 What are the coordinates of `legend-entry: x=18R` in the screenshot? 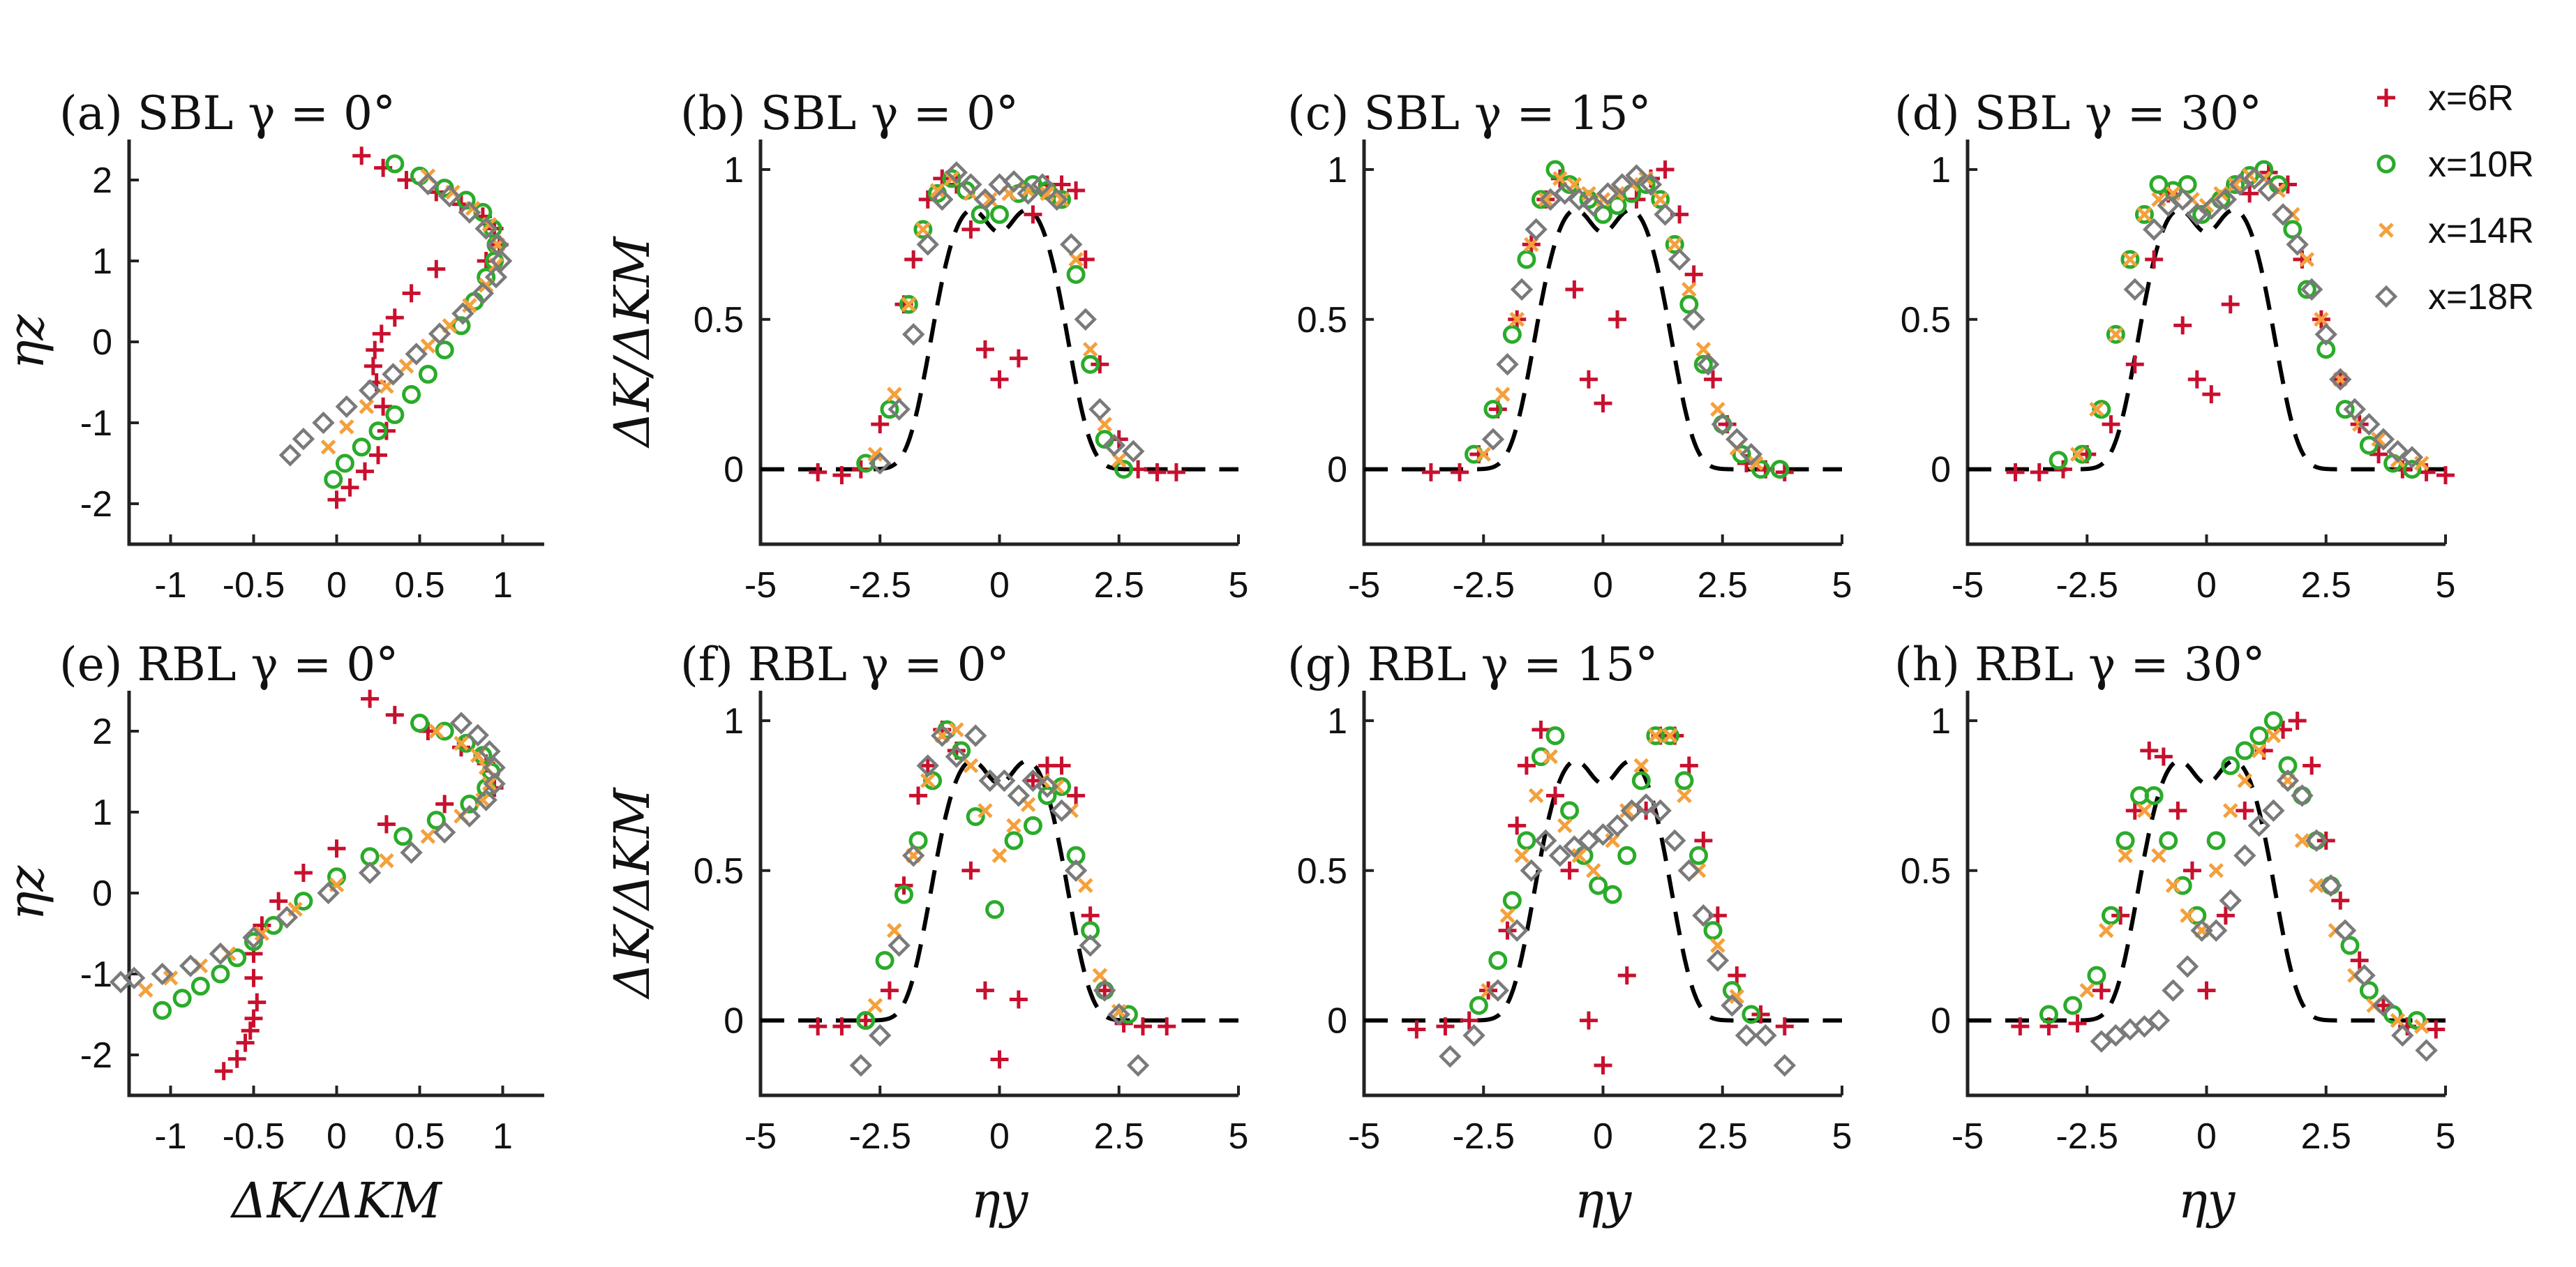 It's located at (2454, 297).